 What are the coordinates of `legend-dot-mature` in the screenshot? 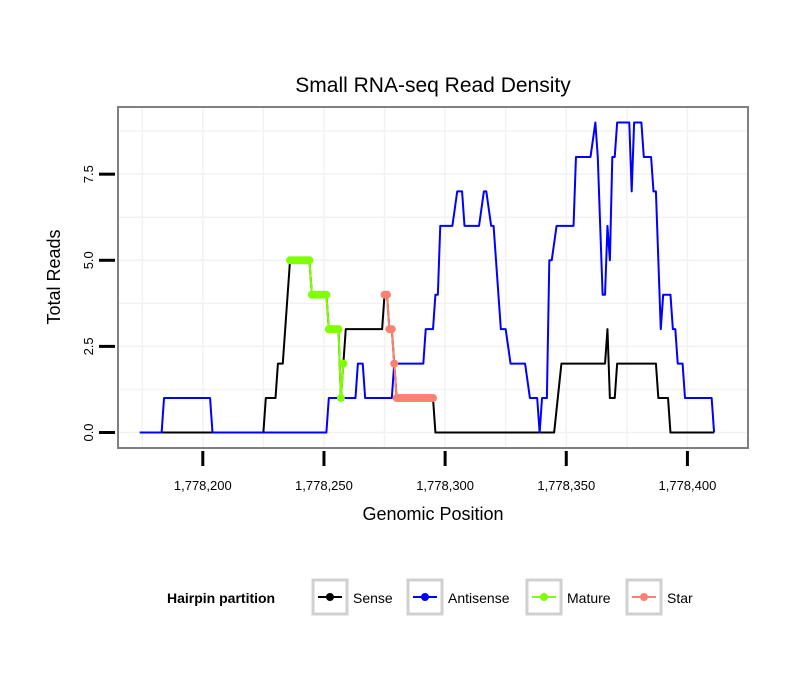 It's located at (544, 597).